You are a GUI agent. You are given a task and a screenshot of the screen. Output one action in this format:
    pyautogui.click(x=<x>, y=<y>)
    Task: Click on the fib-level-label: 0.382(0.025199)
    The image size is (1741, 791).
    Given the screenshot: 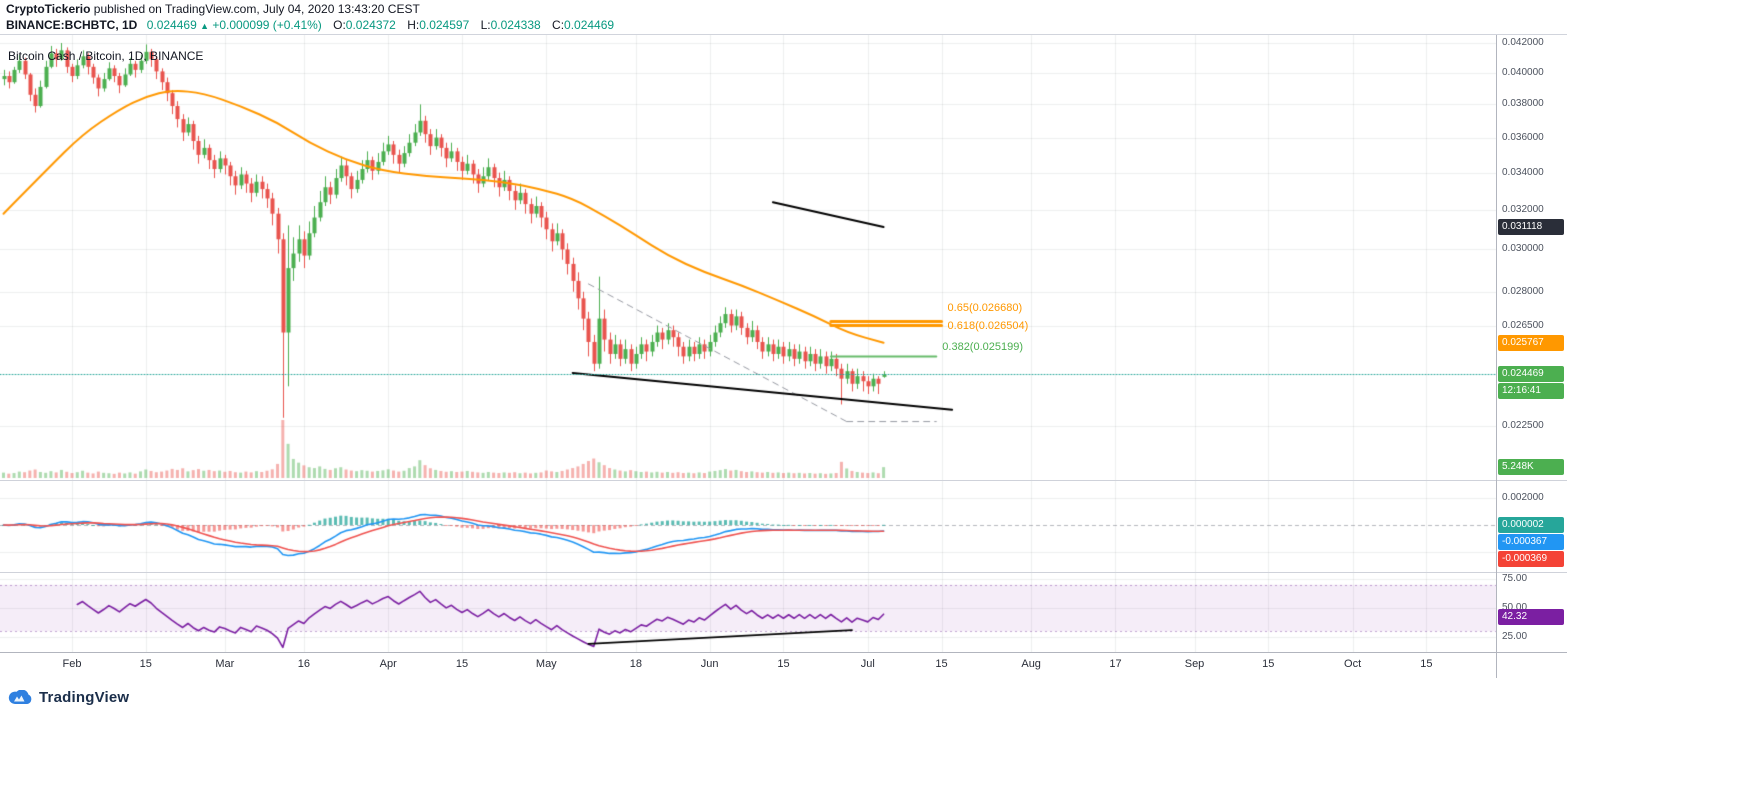 What is the action you would take?
    pyautogui.click(x=983, y=347)
    